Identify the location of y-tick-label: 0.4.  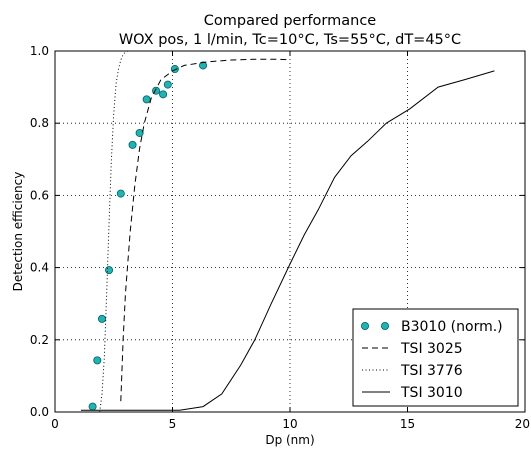
(39, 268).